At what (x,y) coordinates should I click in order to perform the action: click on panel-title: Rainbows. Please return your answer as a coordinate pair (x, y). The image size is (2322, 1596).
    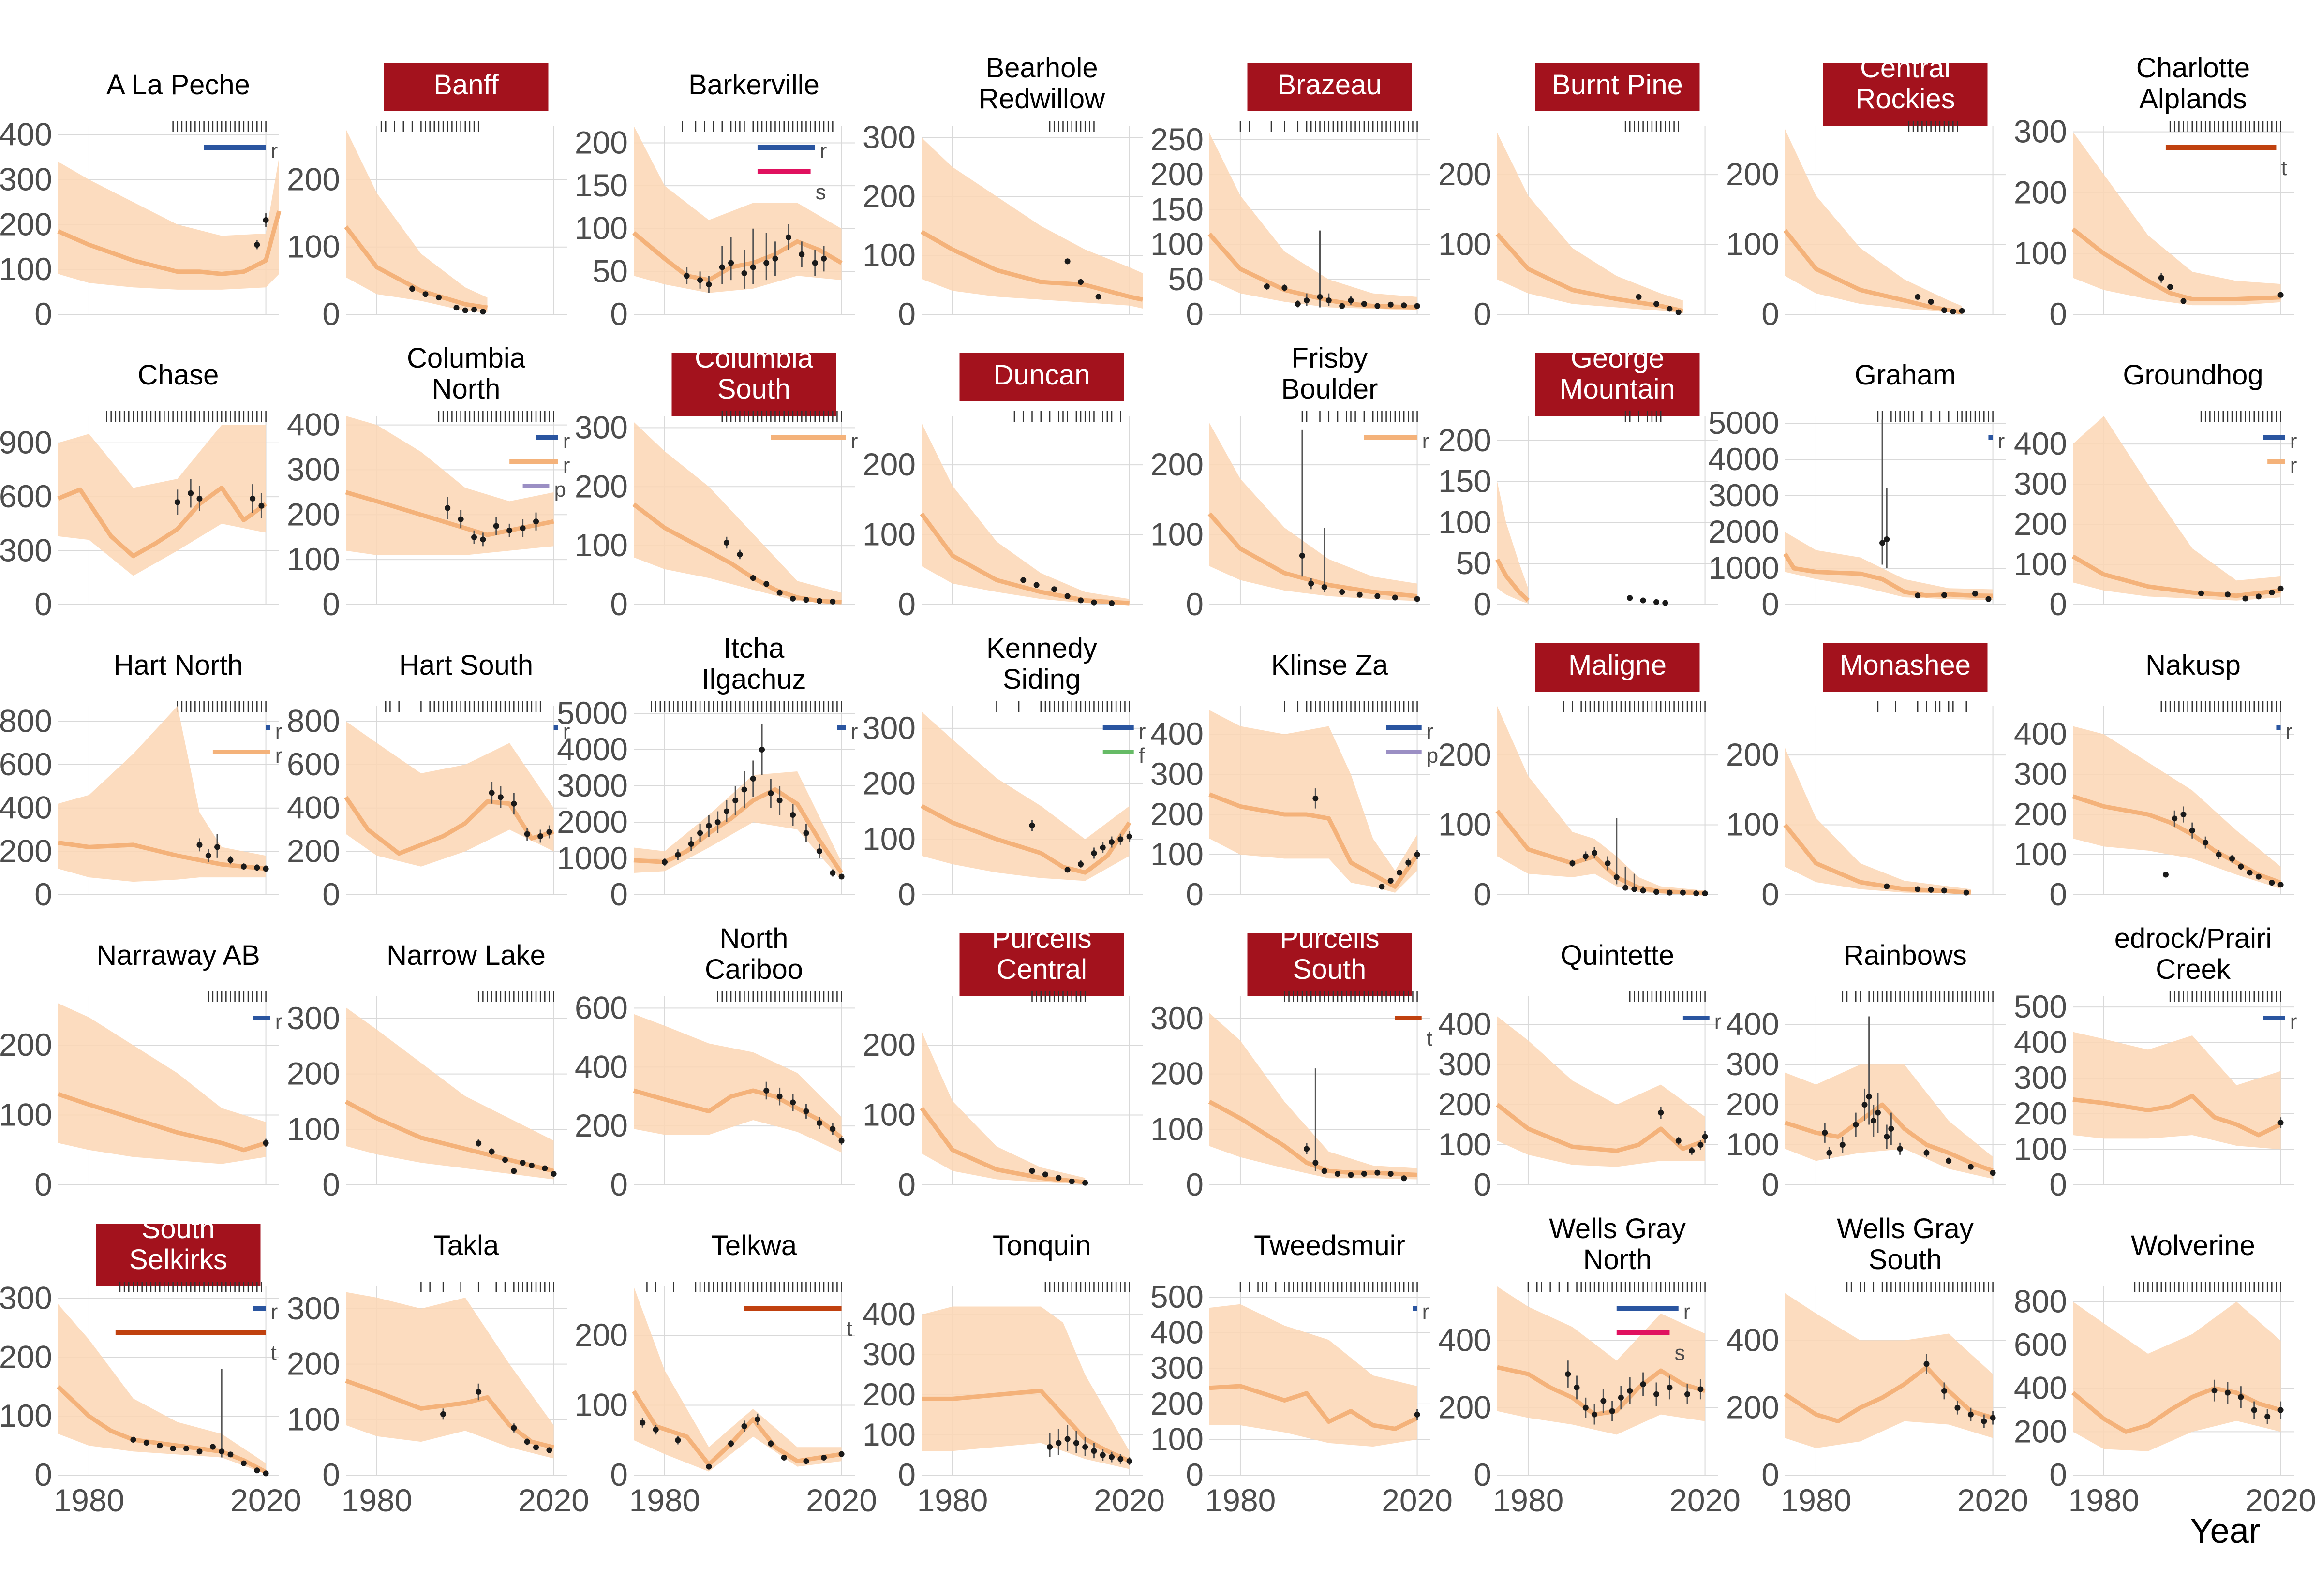
    Looking at the image, I should click on (1905, 955).